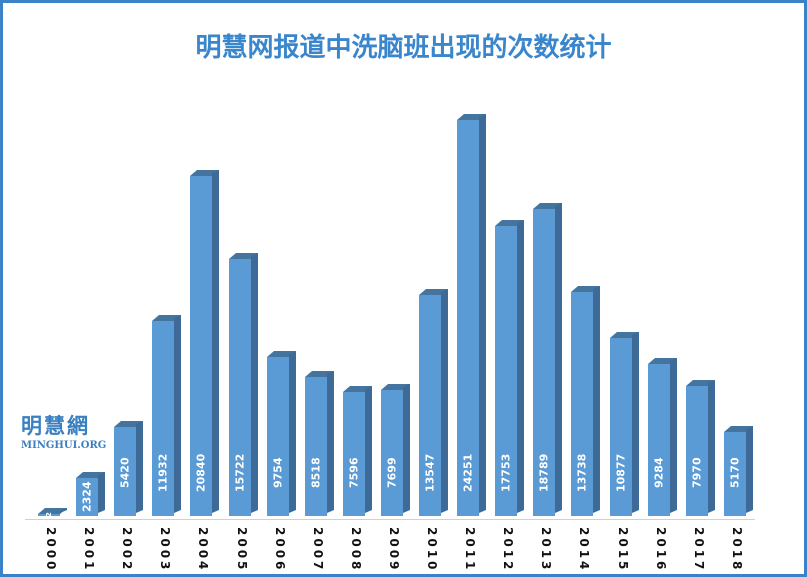  I want to click on x-tick-label: 2018, so click(737, 550).